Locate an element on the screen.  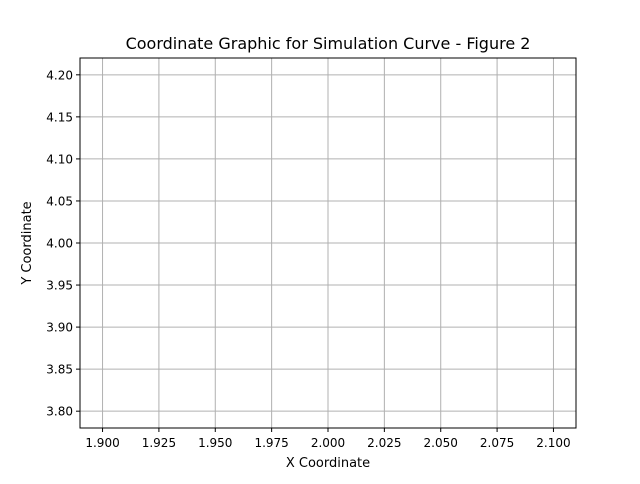
x-axis-label: X Coordinate is located at coordinates (328, 463).